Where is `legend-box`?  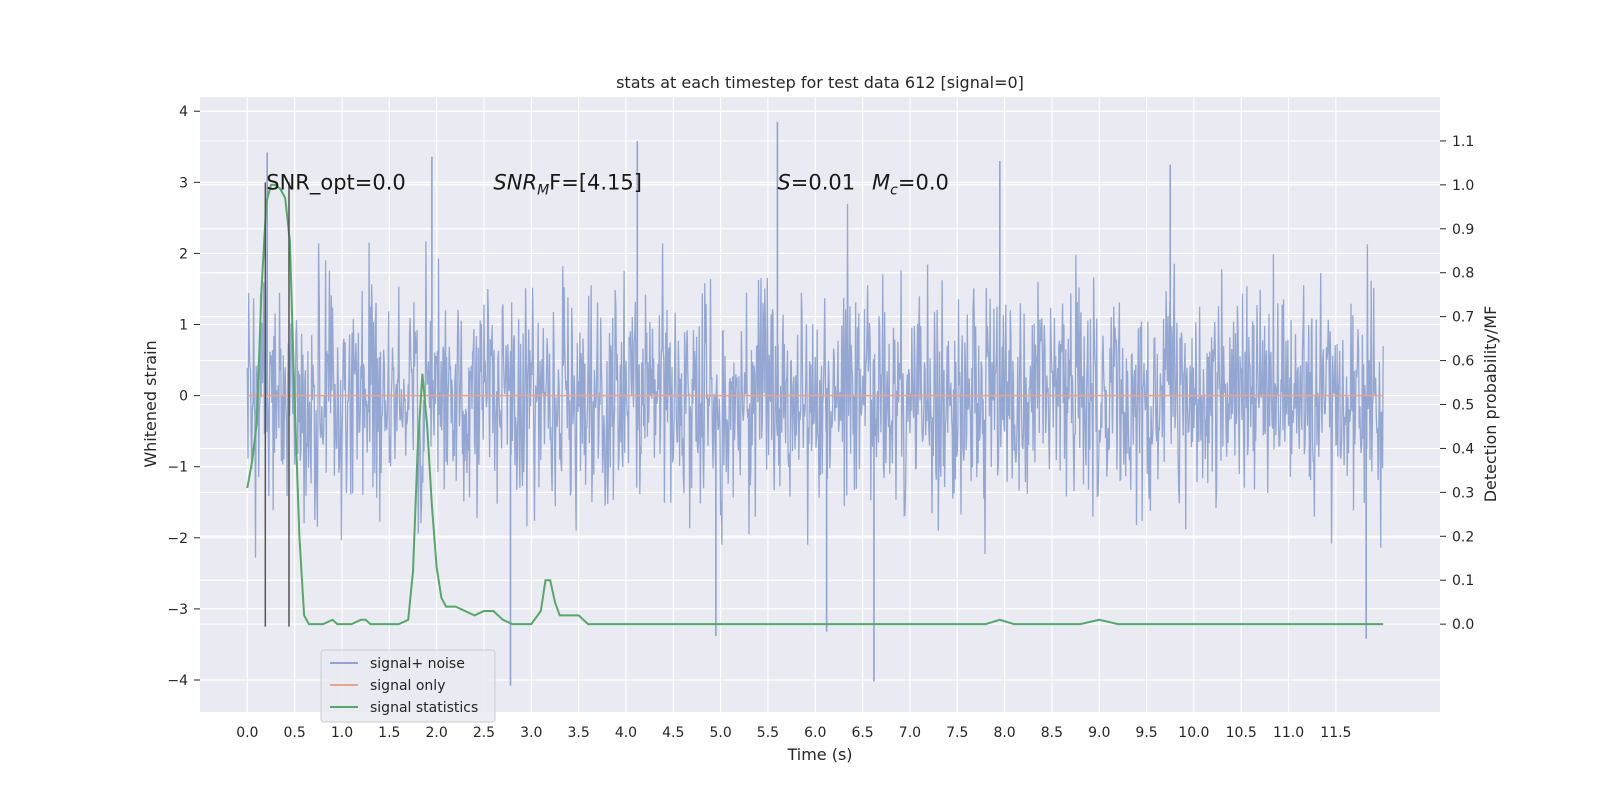 legend-box is located at coordinates (408, 686).